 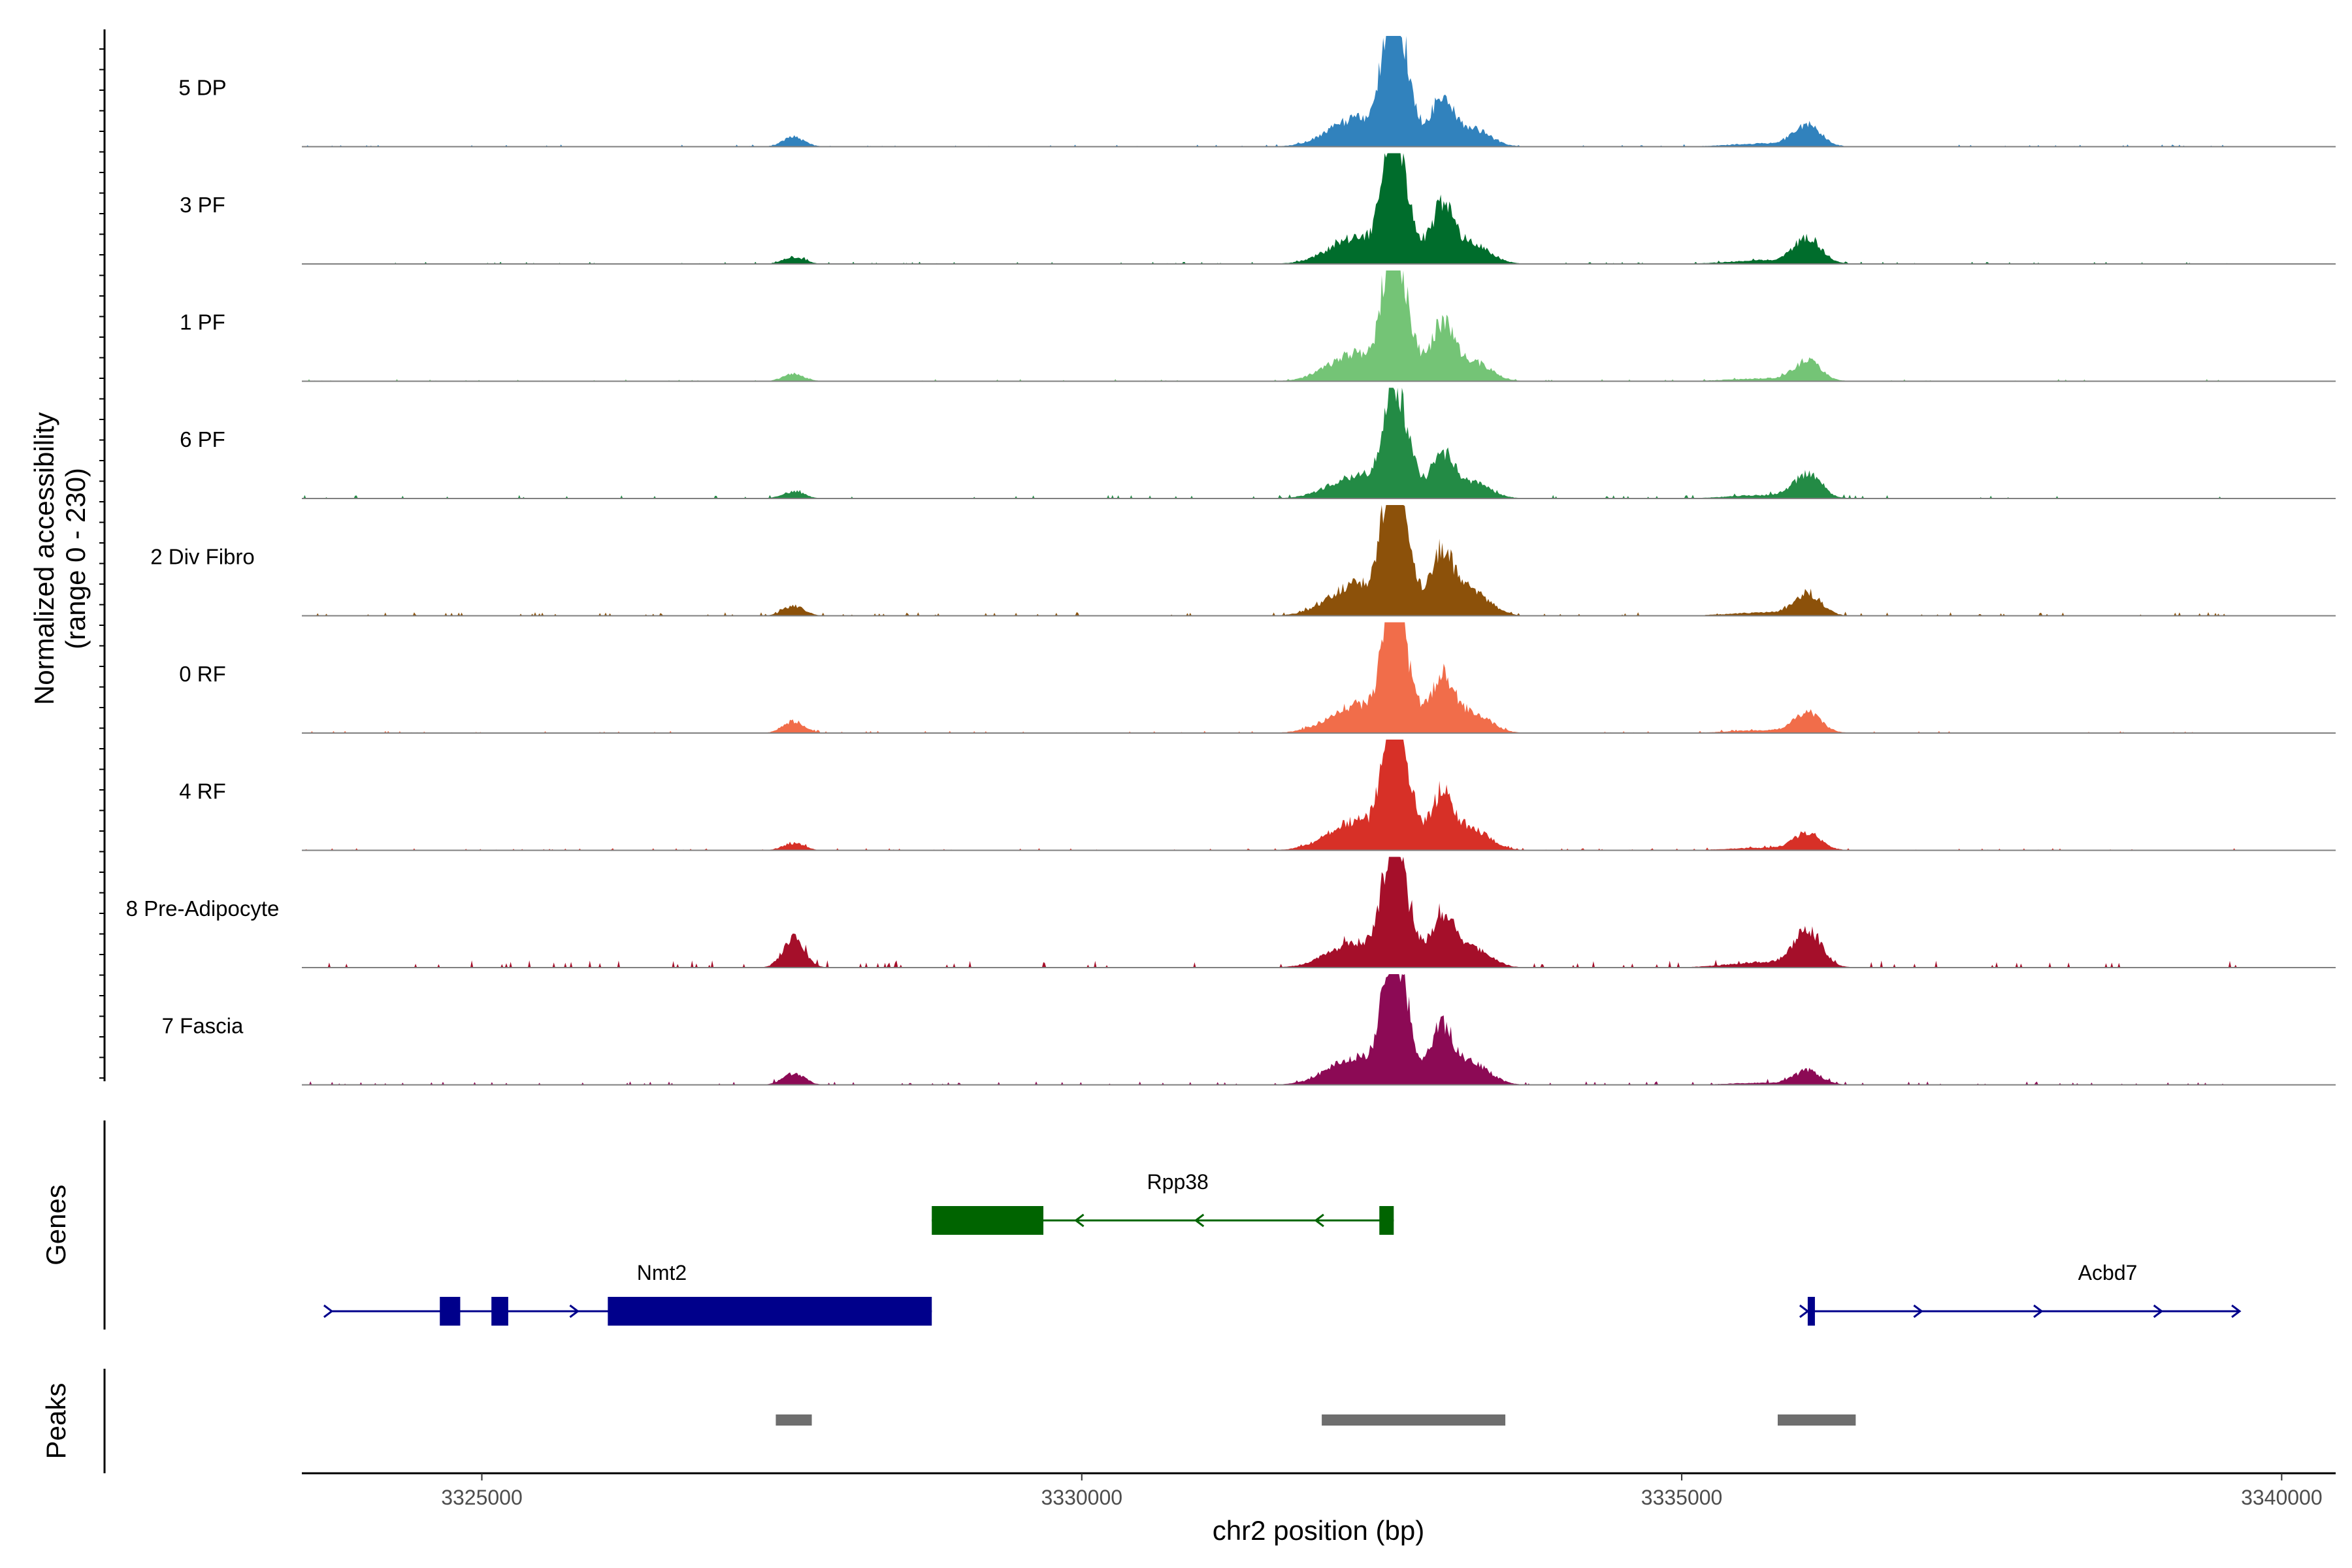 I want to click on x-axis-ticks: 3325000 3330000 3335000 3340000, so click(x=1382, y=1491).